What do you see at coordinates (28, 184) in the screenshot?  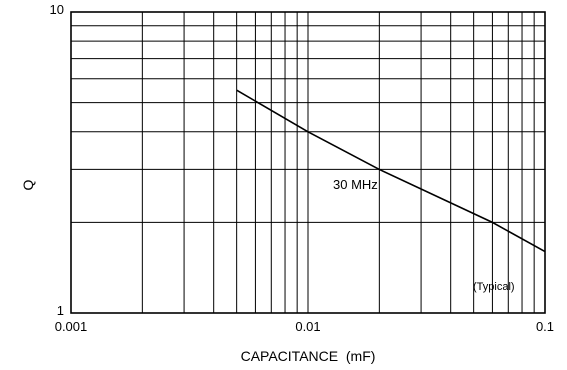 I see `y-axis-title: Q` at bounding box center [28, 184].